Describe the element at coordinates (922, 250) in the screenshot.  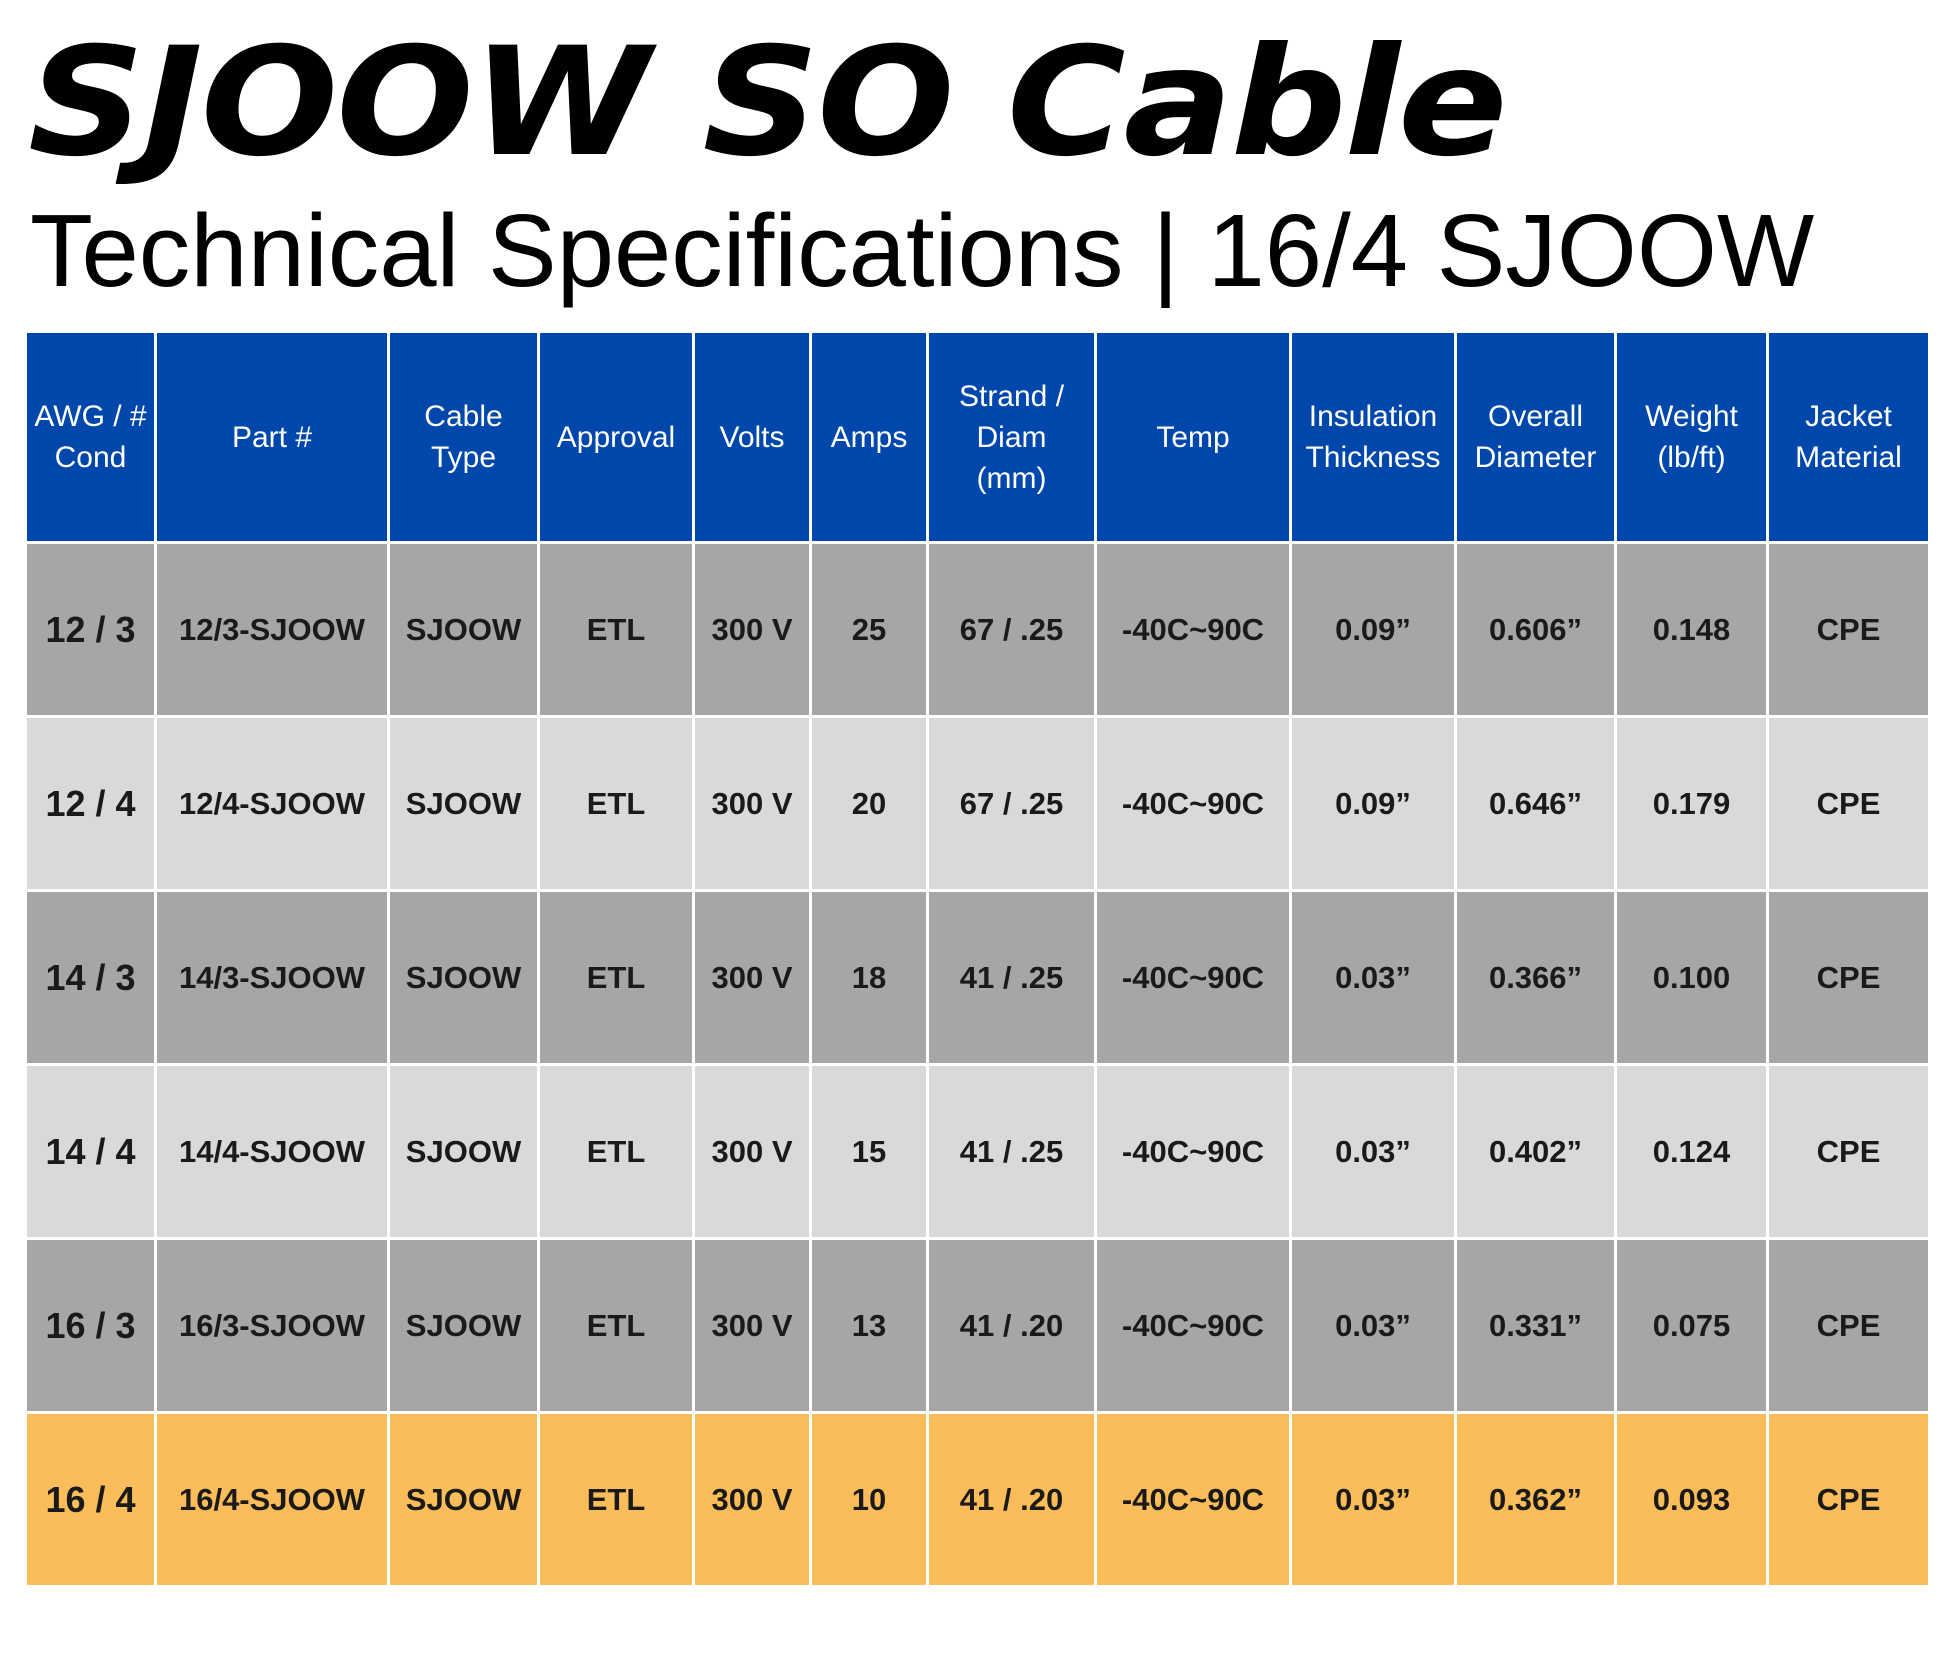
I see `page-subtitle: Technical Specifications | 16/4 SJOOW` at that location.